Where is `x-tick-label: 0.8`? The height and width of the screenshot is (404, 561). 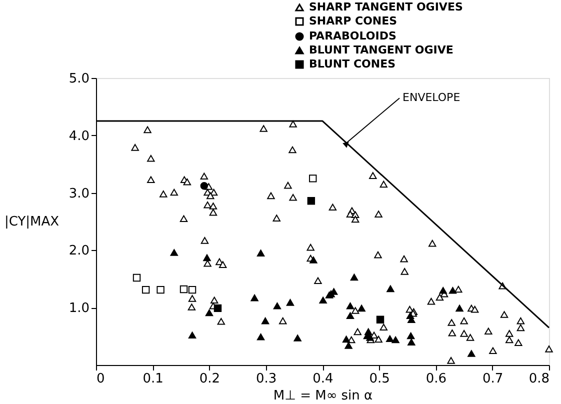 x-tick-label: 0.8 is located at coordinates (539, 379).